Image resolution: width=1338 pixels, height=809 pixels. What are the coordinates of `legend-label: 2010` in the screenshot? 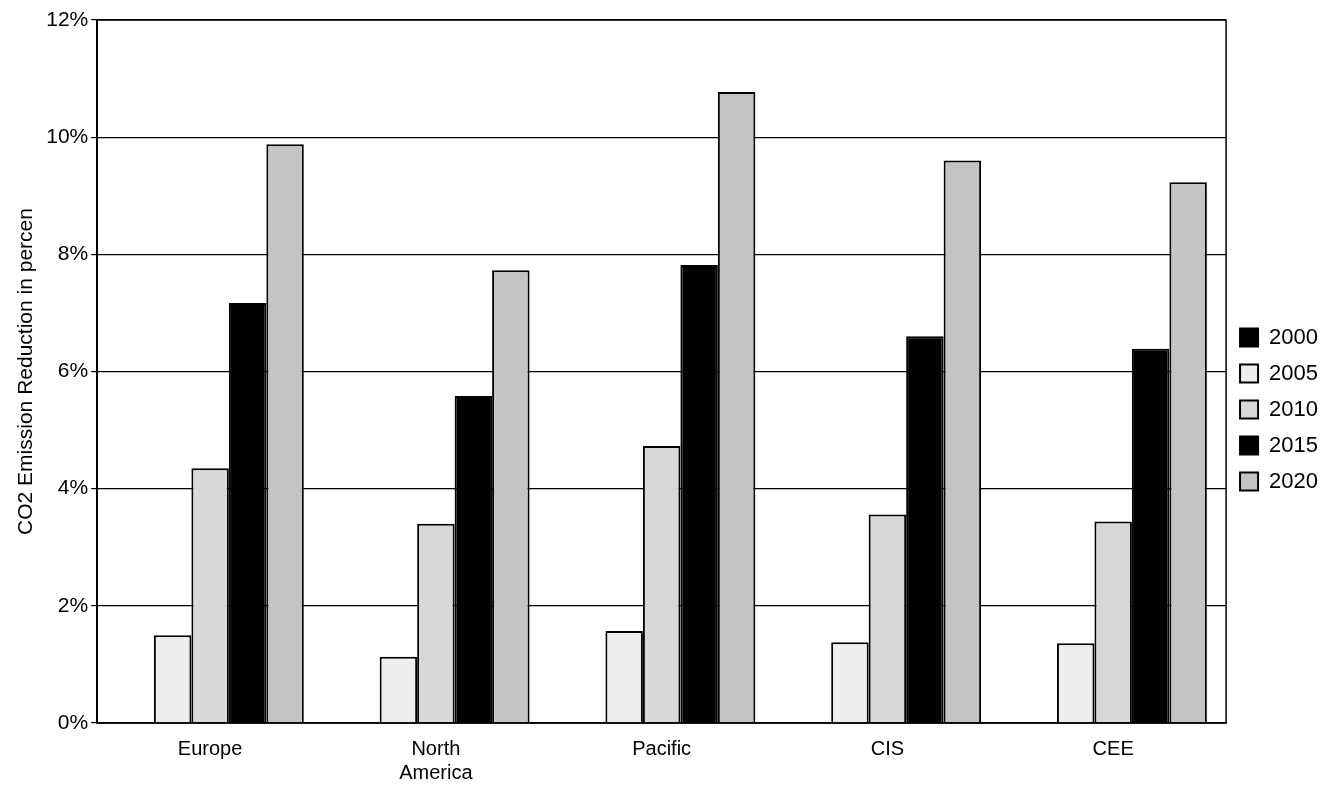 It's located at (1294, 408).